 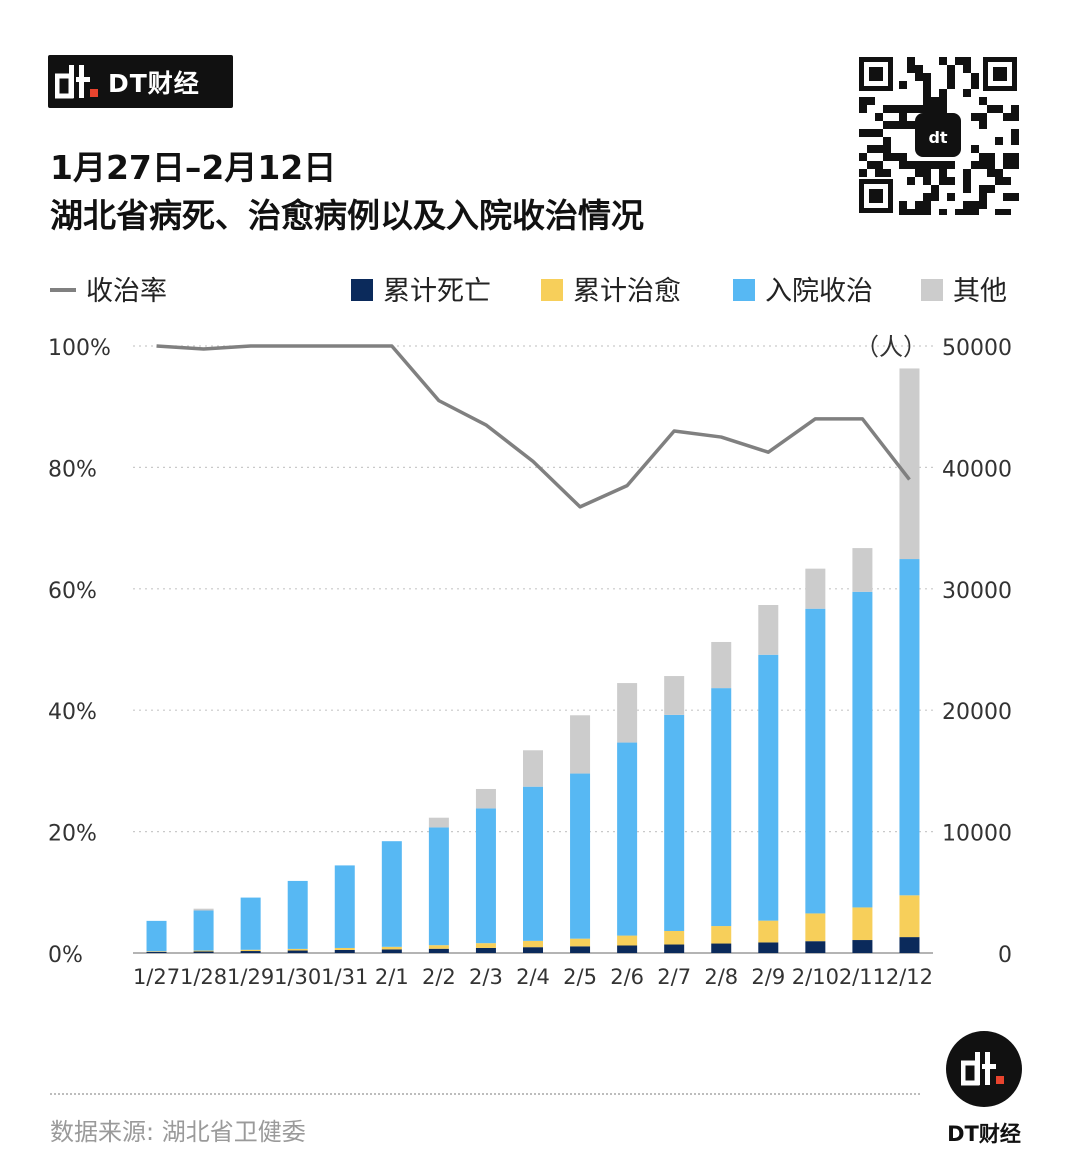 What do you see at coordinates (203, 977) in the screenshot?
I see `x-tick-label: 1/28` at bounding box center [203, 977].